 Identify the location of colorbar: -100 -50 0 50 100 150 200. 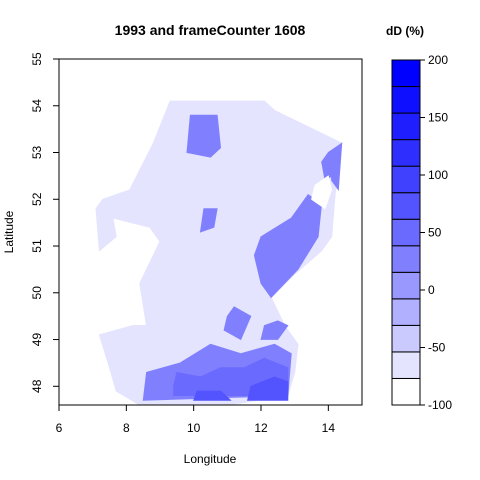
(421, 232).